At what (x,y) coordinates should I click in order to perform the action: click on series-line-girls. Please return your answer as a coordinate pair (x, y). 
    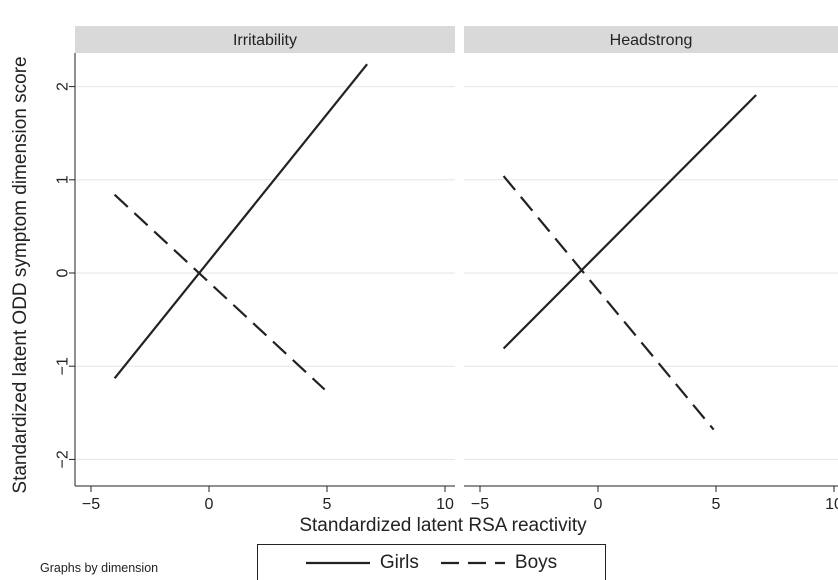
    Looking at the image, I should click on (629, 222).